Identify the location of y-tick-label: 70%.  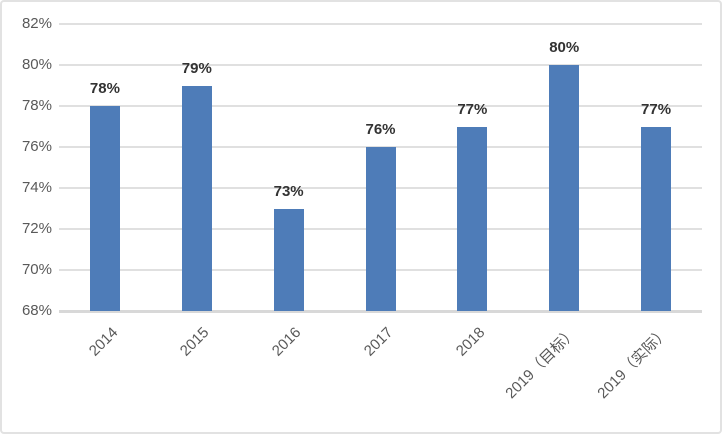
(36, 269).